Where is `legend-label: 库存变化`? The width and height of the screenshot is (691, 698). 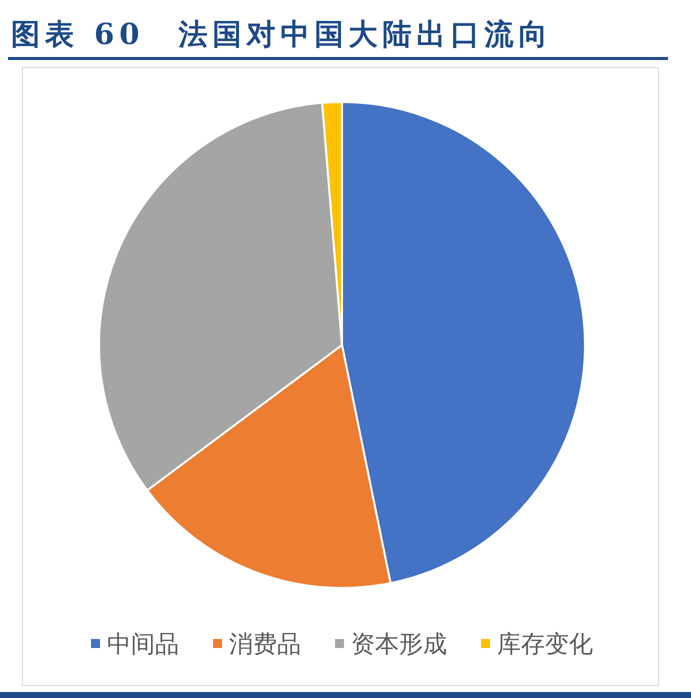
legend-label: 库存变化 is located at coordinates (545, 644).